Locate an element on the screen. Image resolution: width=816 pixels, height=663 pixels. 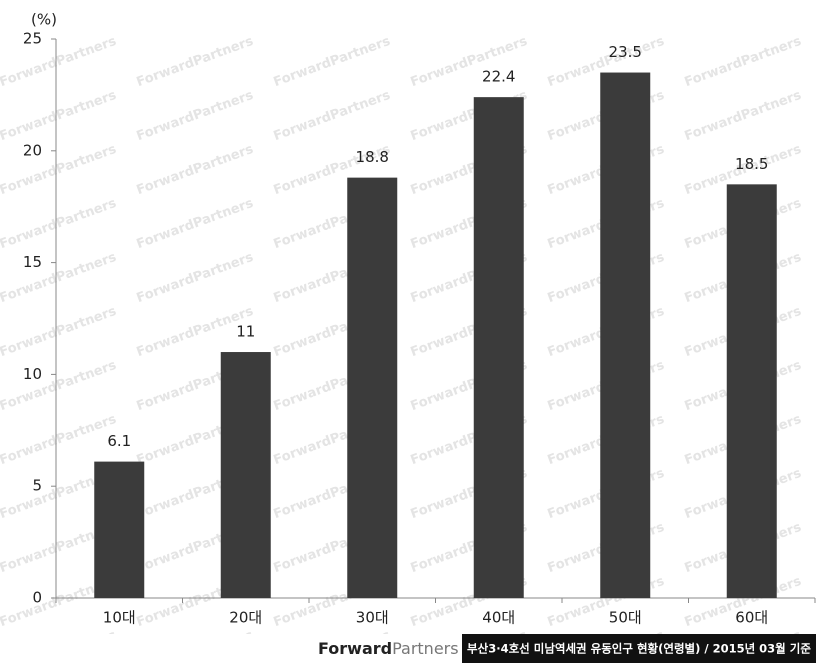
y-tick-label: 5 is located at coordinates (37, 486).